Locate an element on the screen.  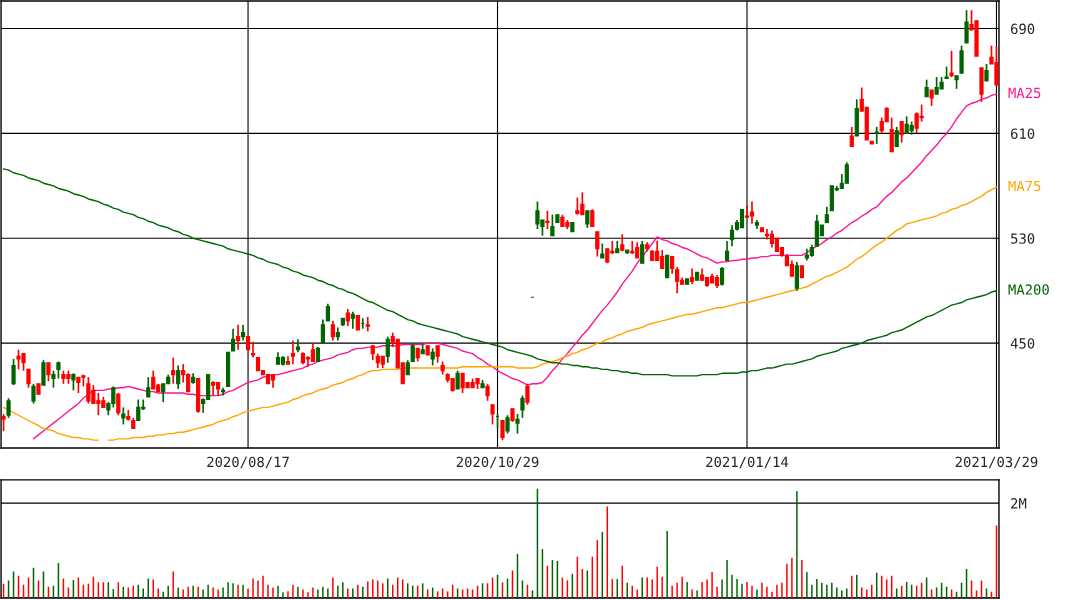
x-tick-label: 2021/03/29 is located at coordinates (996, 462).